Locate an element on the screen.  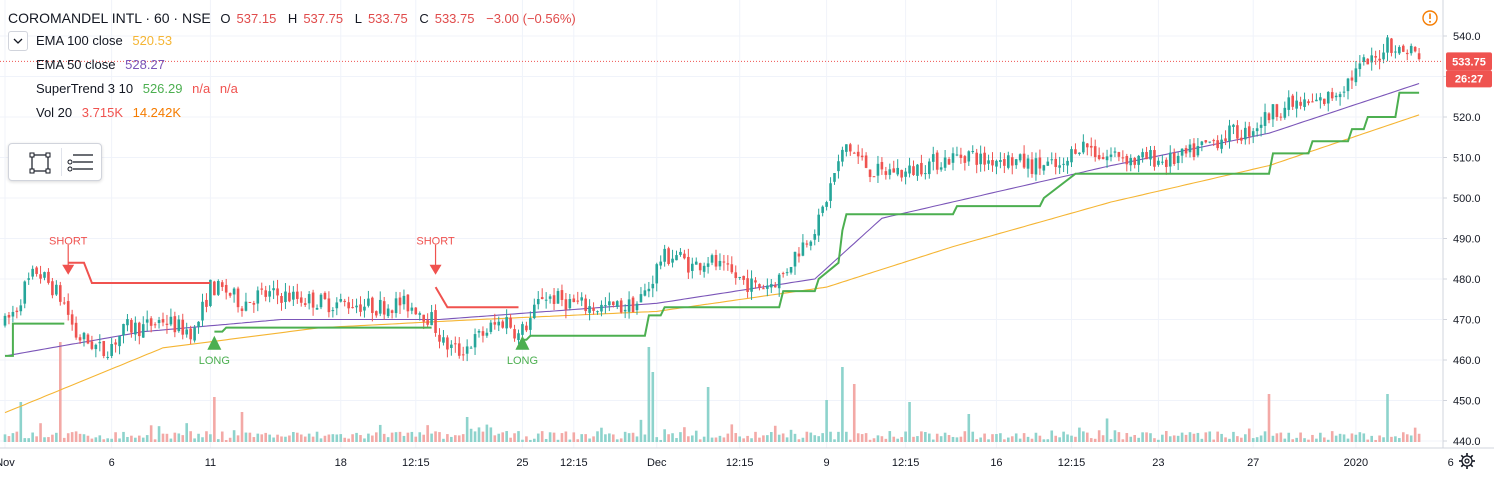
ohlc-open: O 537.15 is located at coordinates (248, 18).